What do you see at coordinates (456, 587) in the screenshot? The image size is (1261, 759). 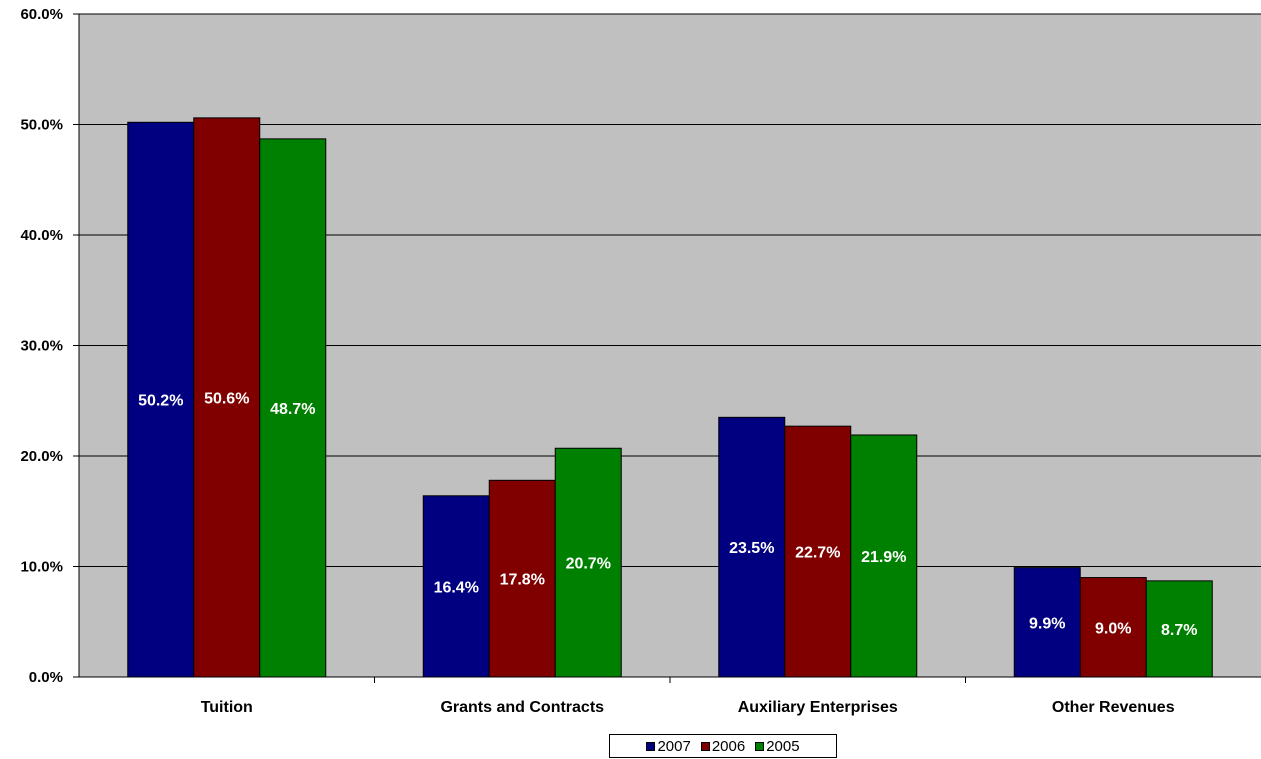 I see `data-label: 16.4%` at bounding box center [456, 587].